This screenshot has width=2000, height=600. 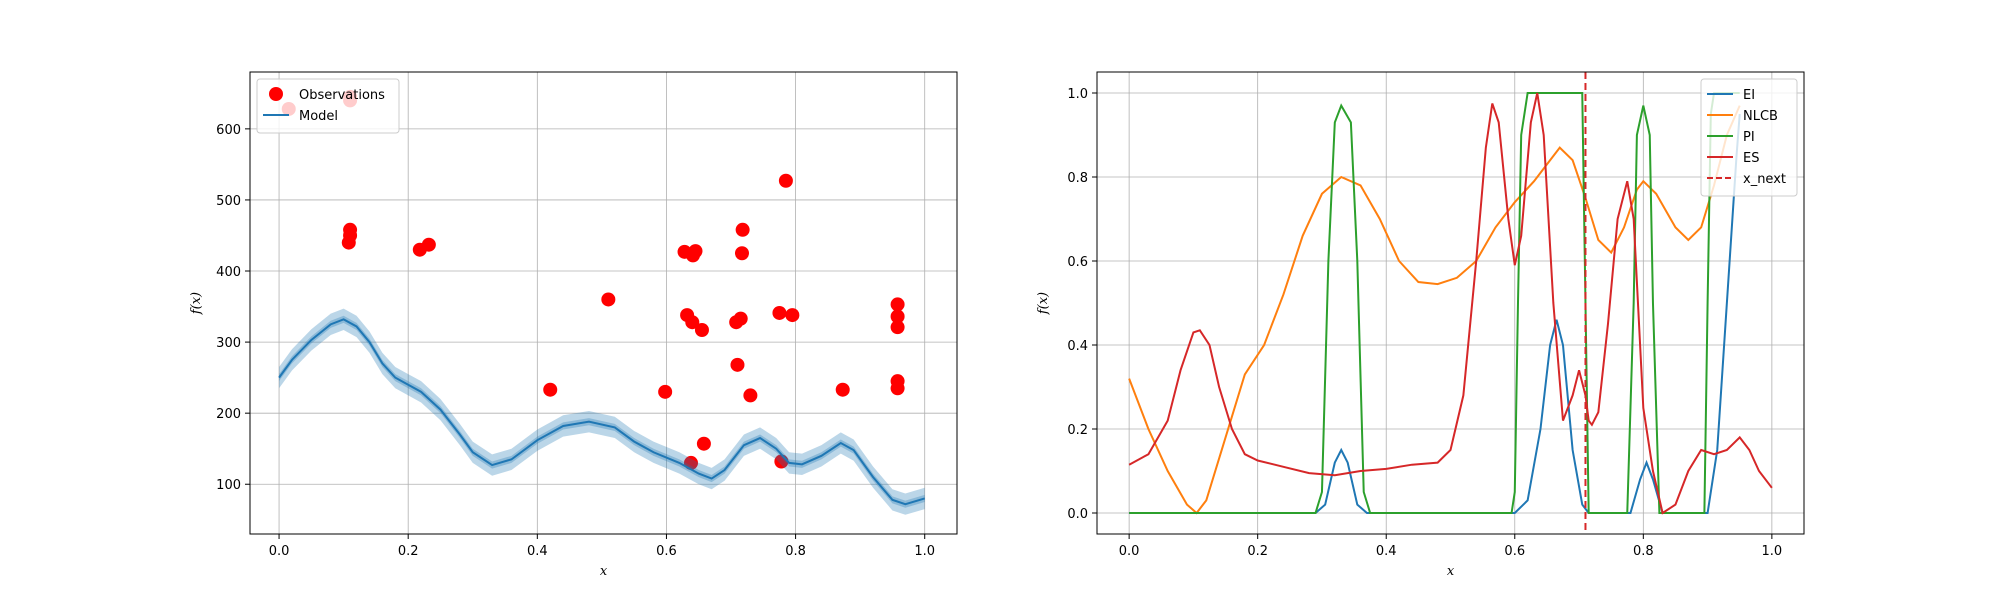 What do you see at coordinates (666, 551) in the screenshot?
I see `left-xtick-label: 0.6` at bounding box center [666, 551].